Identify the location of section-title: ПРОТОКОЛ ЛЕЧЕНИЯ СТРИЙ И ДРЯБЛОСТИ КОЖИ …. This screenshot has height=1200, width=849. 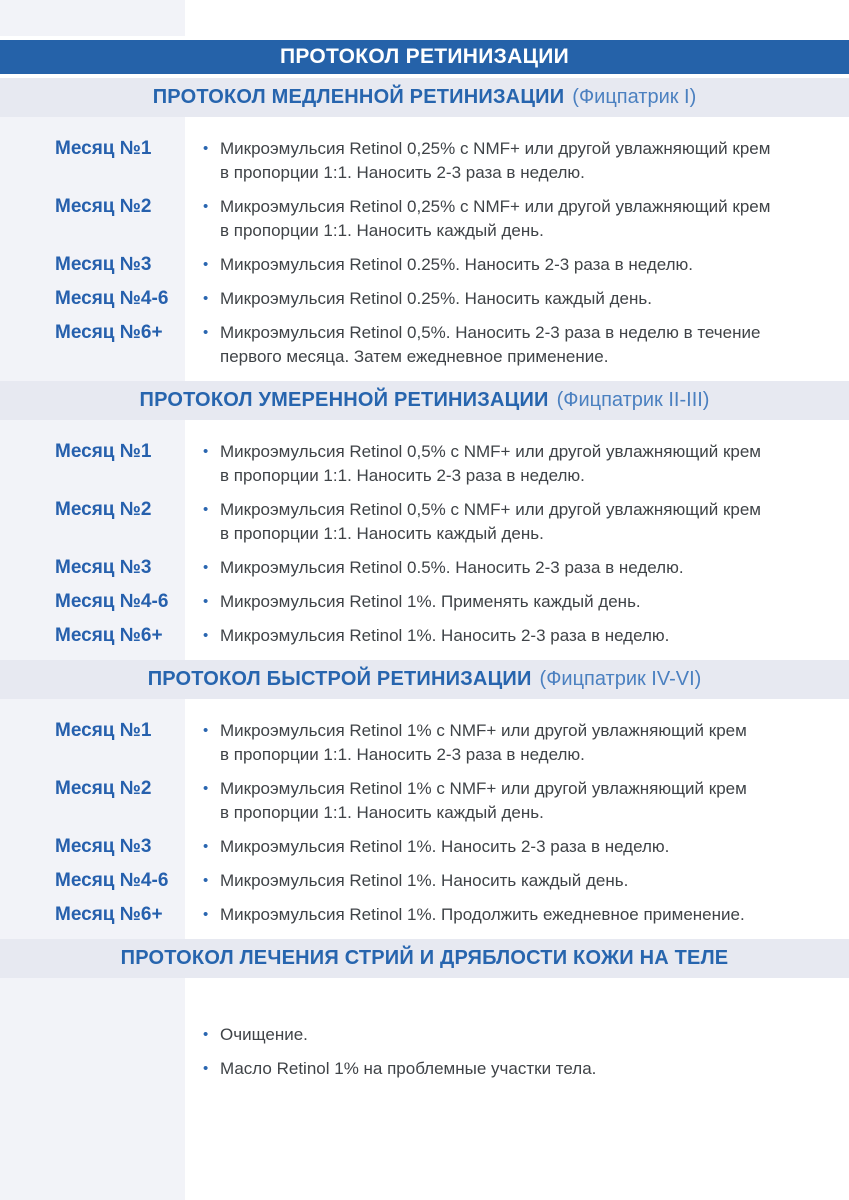
(424, 958).